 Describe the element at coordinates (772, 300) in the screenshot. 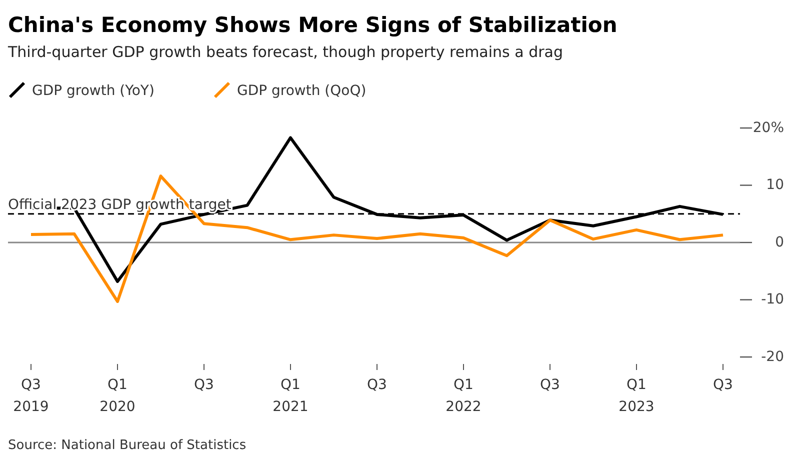

I see `y-tick-label: -10` at that location.